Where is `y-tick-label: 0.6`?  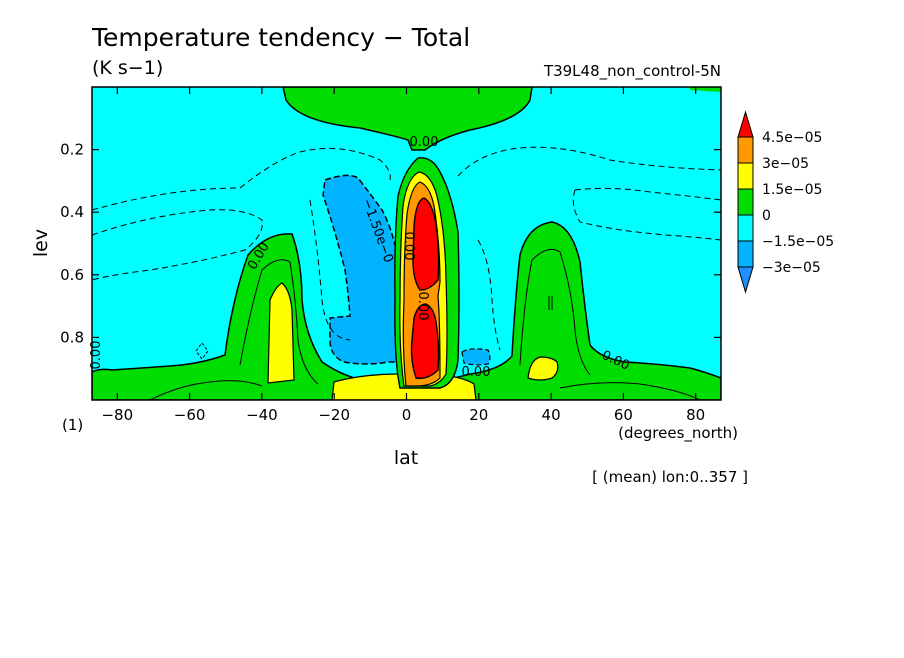
y-tick-label: 0.6 is located at coordinates (72, 275).